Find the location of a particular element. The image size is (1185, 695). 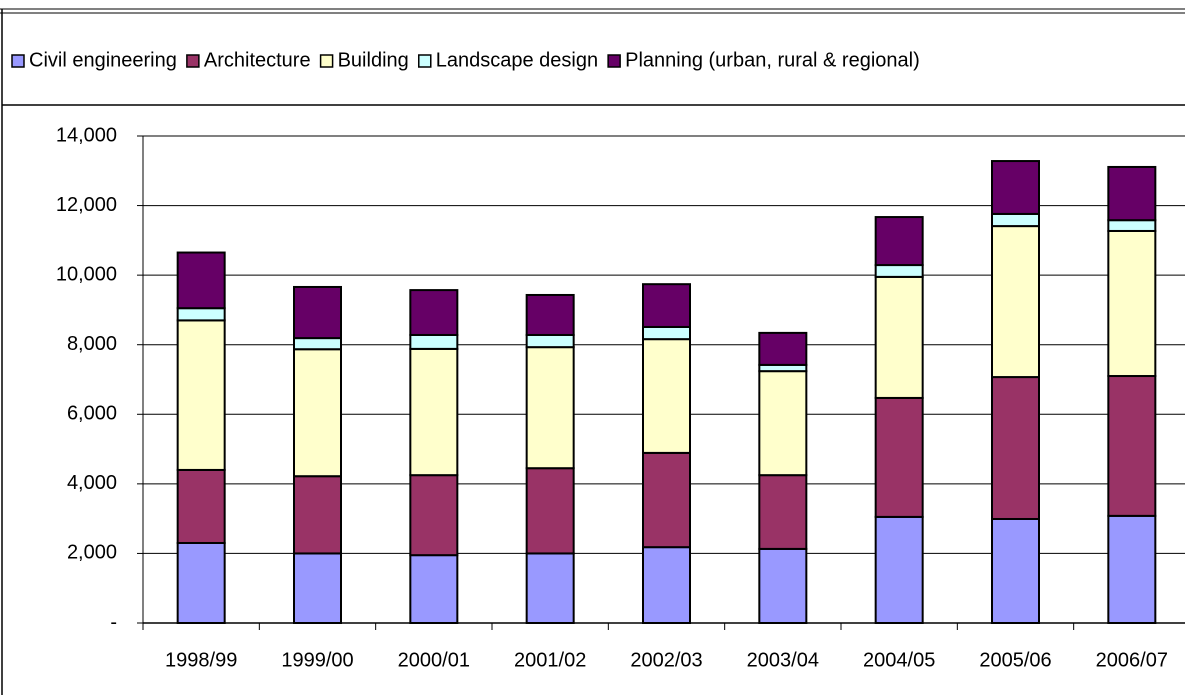

legend-label: Architecture is located at coordinates (257, 60).